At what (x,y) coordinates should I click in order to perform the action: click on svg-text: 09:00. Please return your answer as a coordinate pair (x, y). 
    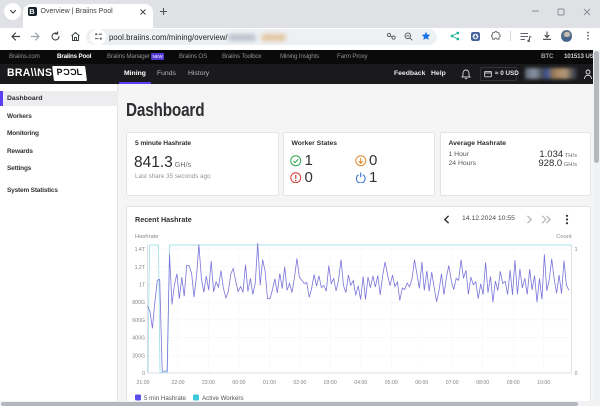
    Looking at the image, I should click on (513, 383).